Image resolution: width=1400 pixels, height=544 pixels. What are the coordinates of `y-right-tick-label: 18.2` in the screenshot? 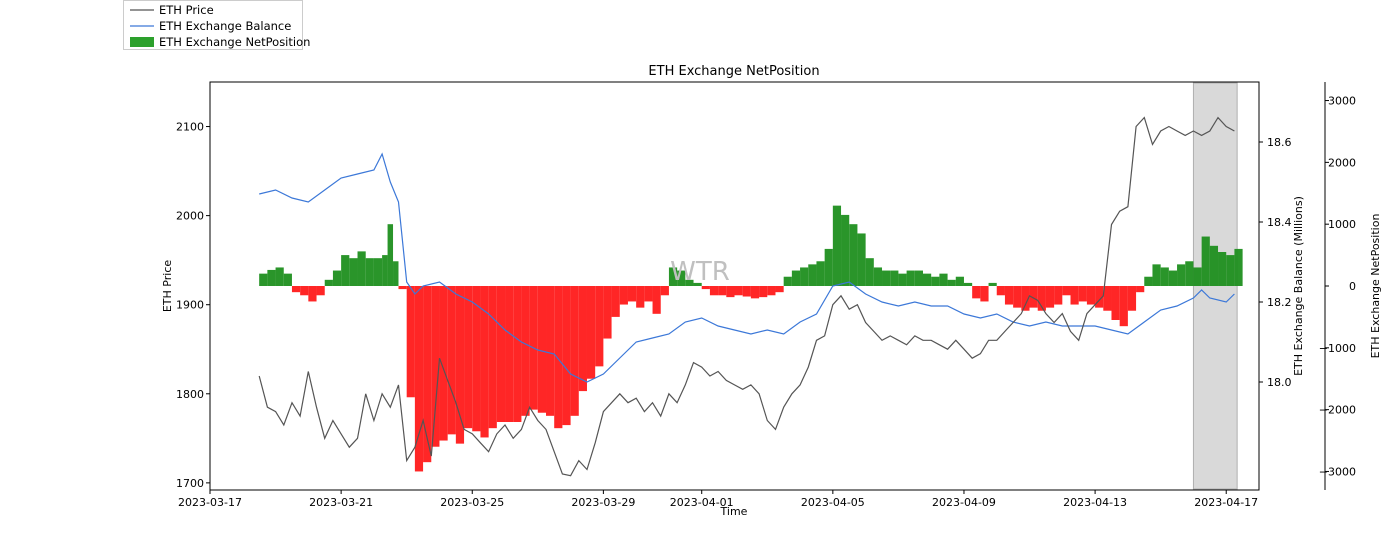 It's located at (1279, 302).